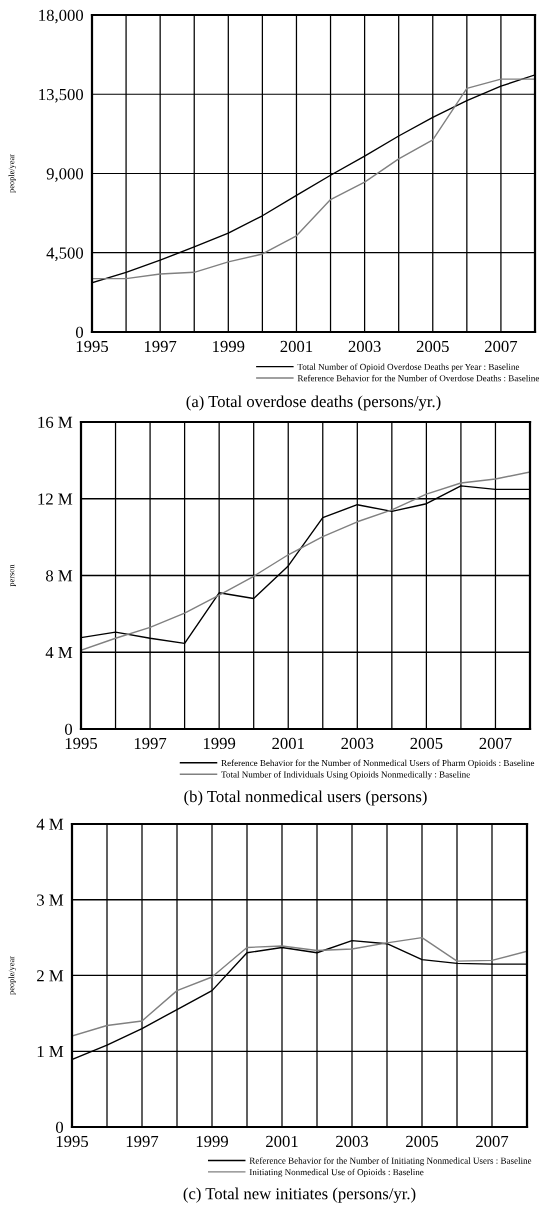 Image resolution: width=543 pixels, height=1214 pixels. What do you see at coordinates (65, 254) in the screenshot?
I see `y-tick-label: 4,500` at bounding box center [65, 254].